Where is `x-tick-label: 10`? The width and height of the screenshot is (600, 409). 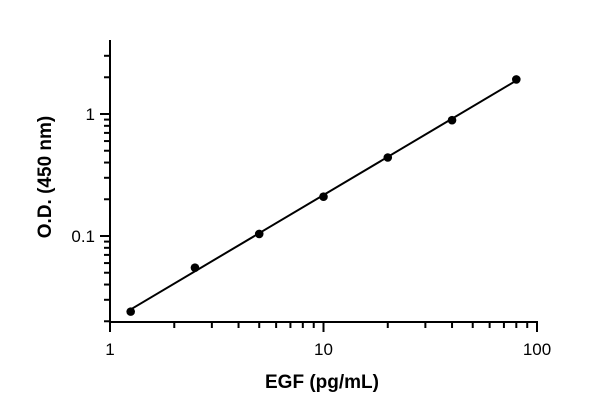
x-tick-label: 10 is located at coordinates (323, 349).